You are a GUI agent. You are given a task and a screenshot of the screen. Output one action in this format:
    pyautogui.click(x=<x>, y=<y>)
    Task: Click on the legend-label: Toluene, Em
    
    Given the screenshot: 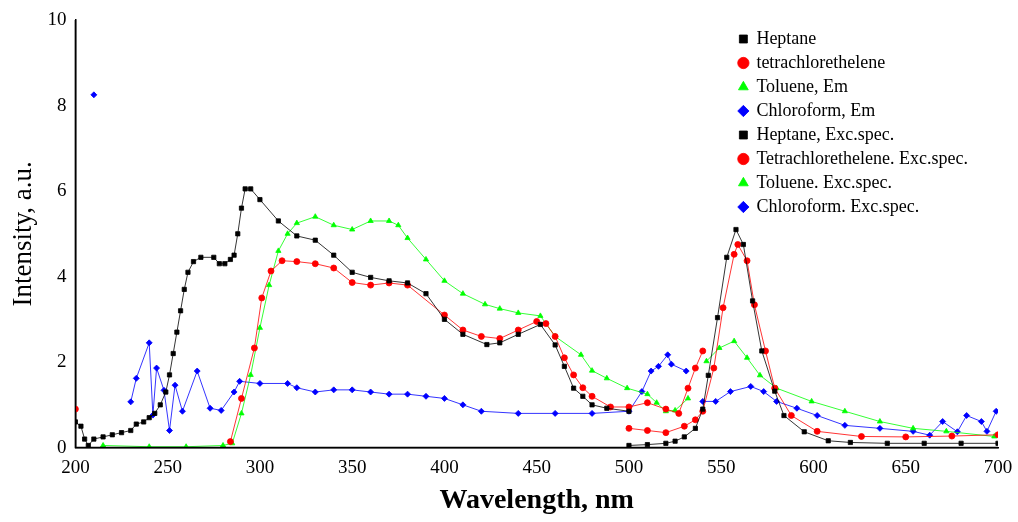 What is the action you would take?
    pyautogui.click(x=802, y=85)
    